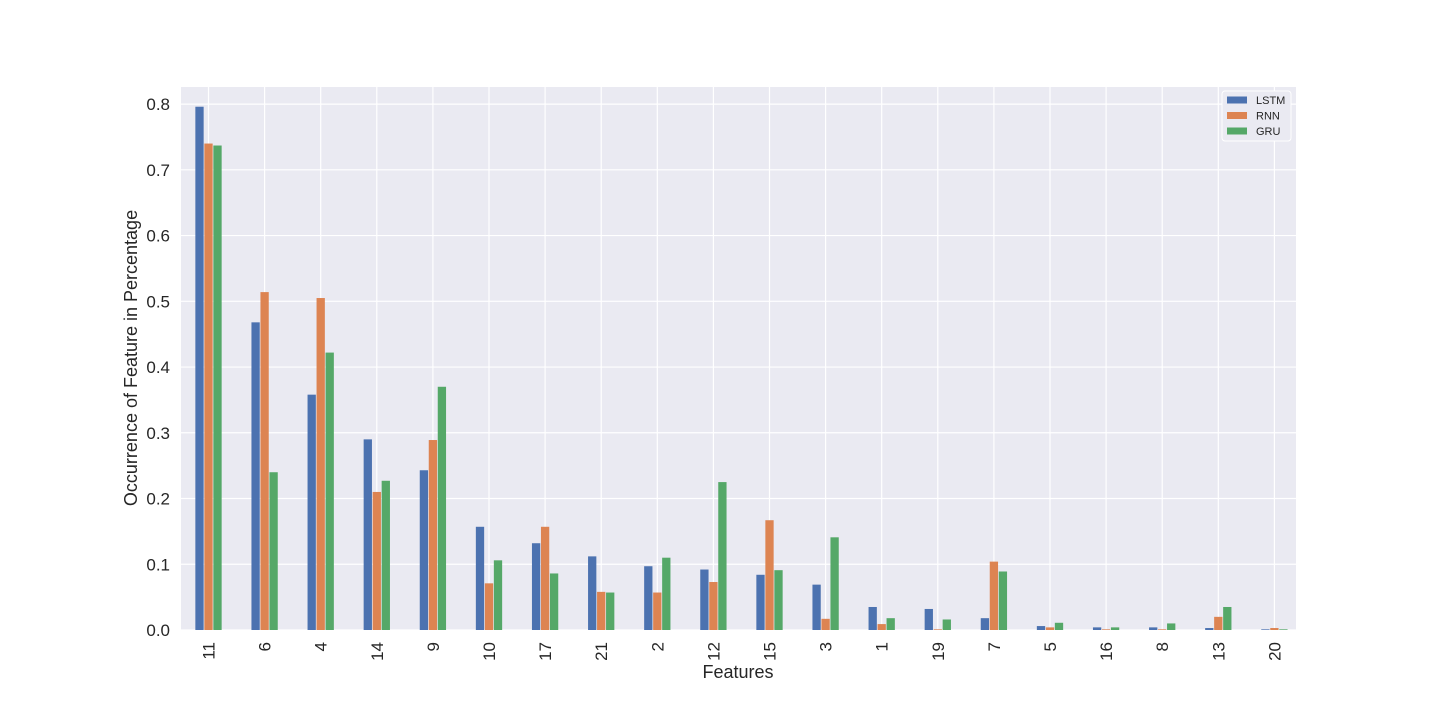 This screenshot has height=725, width=1440. What do you see at coordinates (601, 651) in the screenshot?
I see `x-tick-label: 21` at bounding box center [601, 651].